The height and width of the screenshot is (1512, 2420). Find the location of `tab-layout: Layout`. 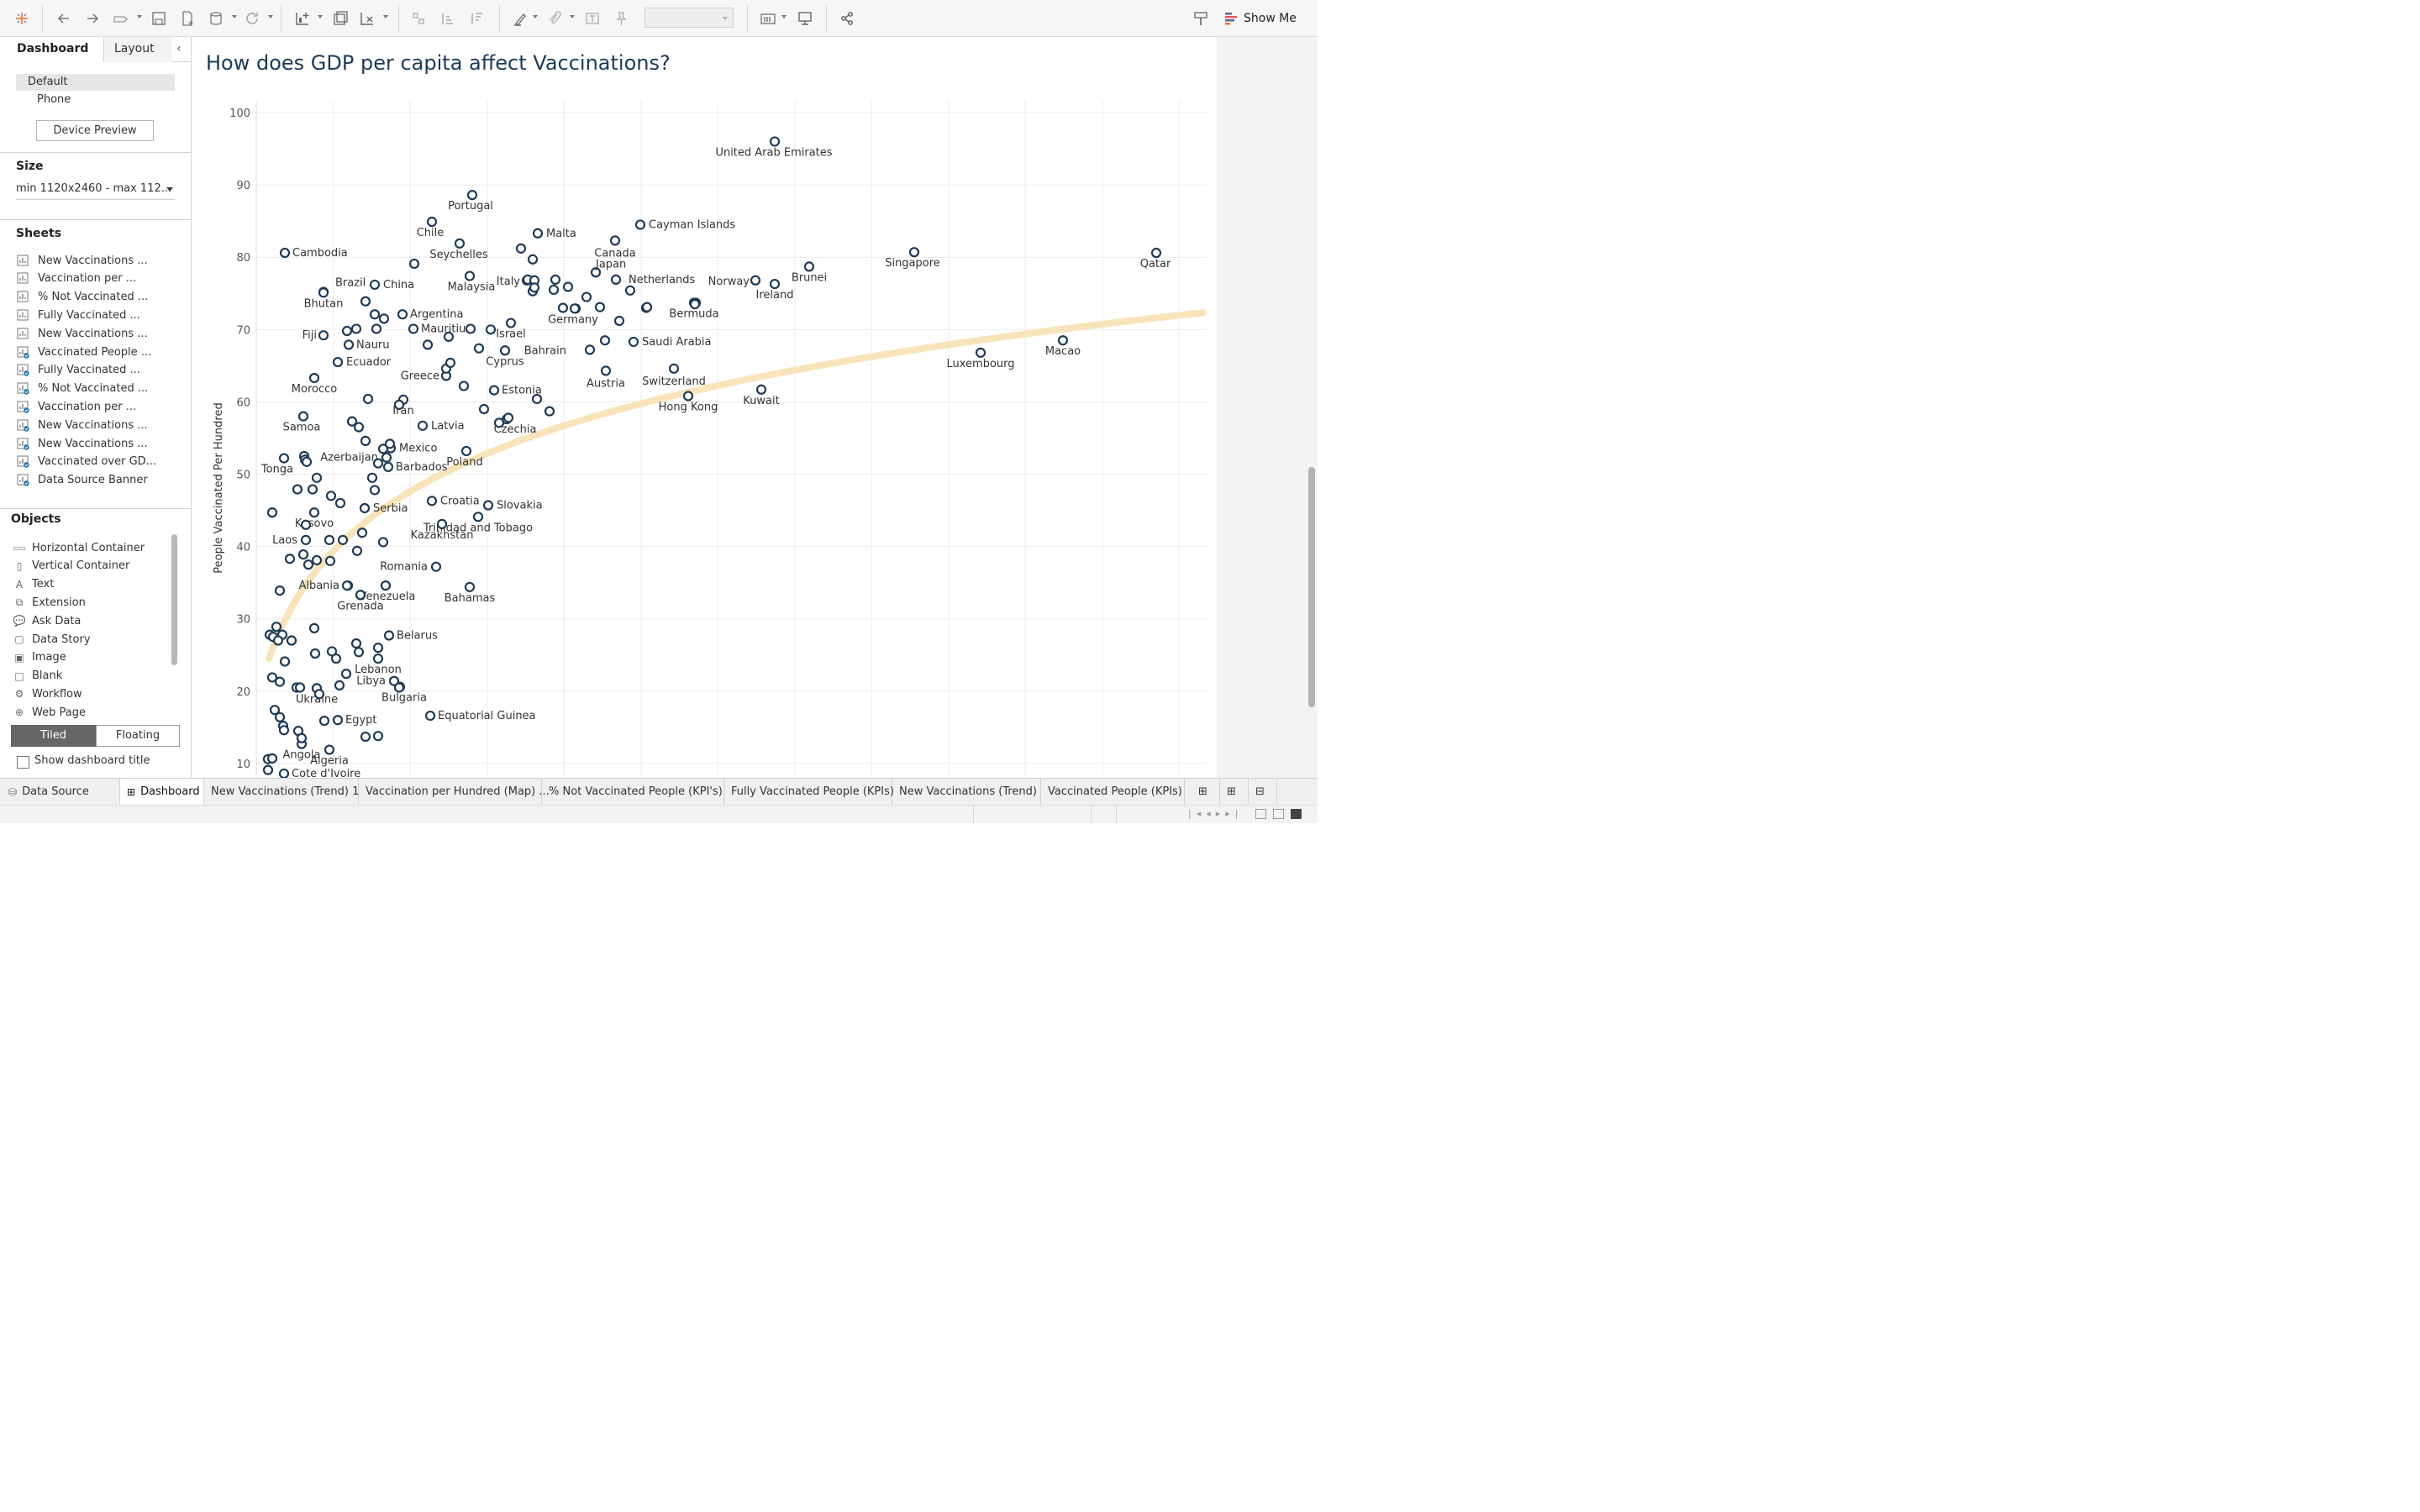

tab-layout: Layout is located at coordinates (138, 49).